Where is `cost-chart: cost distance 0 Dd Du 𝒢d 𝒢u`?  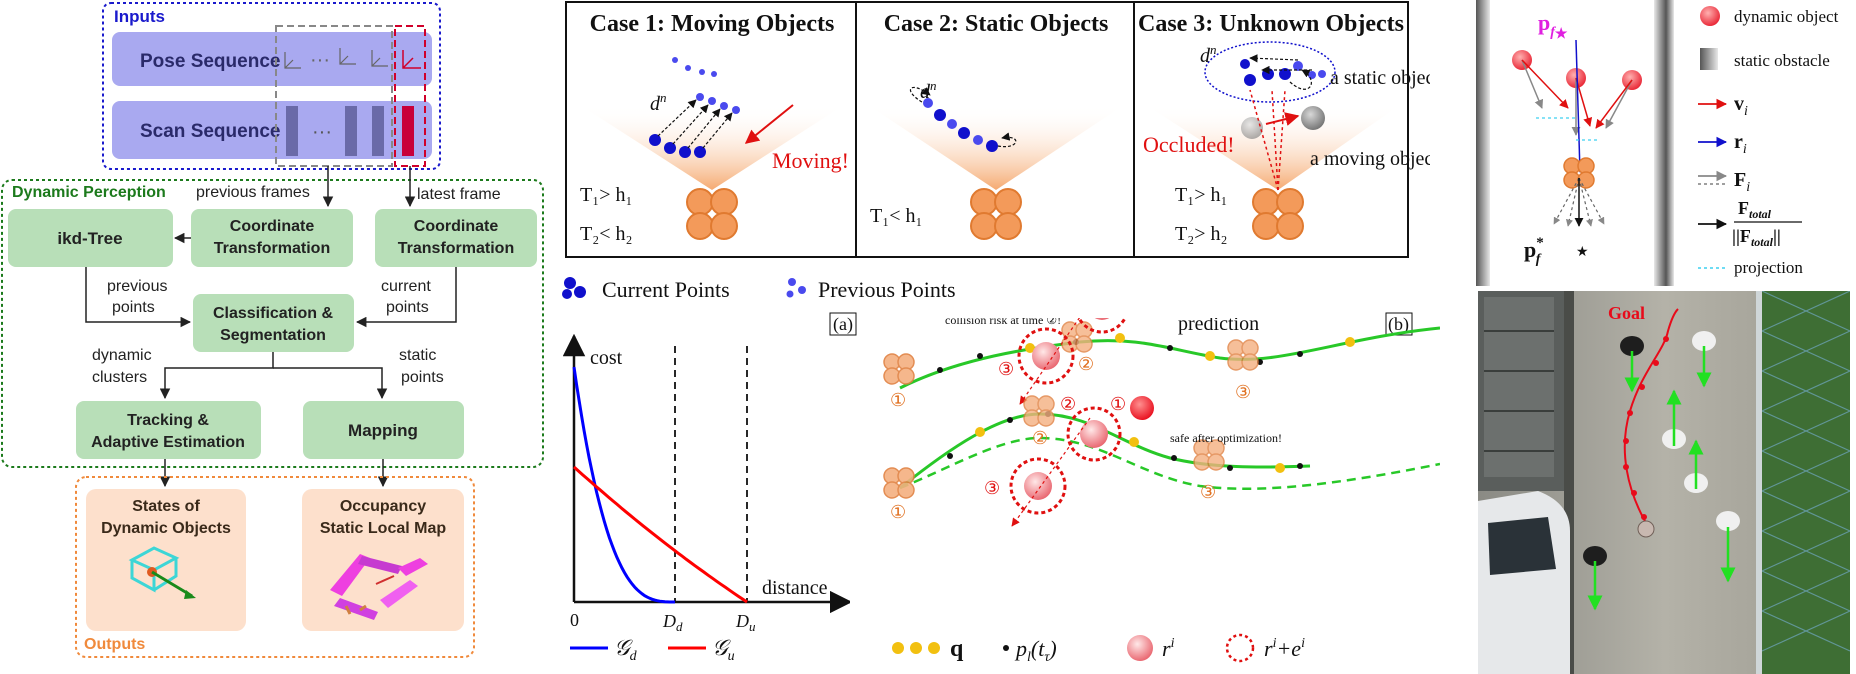
cost-chart: cost distance 0 Dd Du 𝒢d 𝒢u is located at coordinates (706, 496).